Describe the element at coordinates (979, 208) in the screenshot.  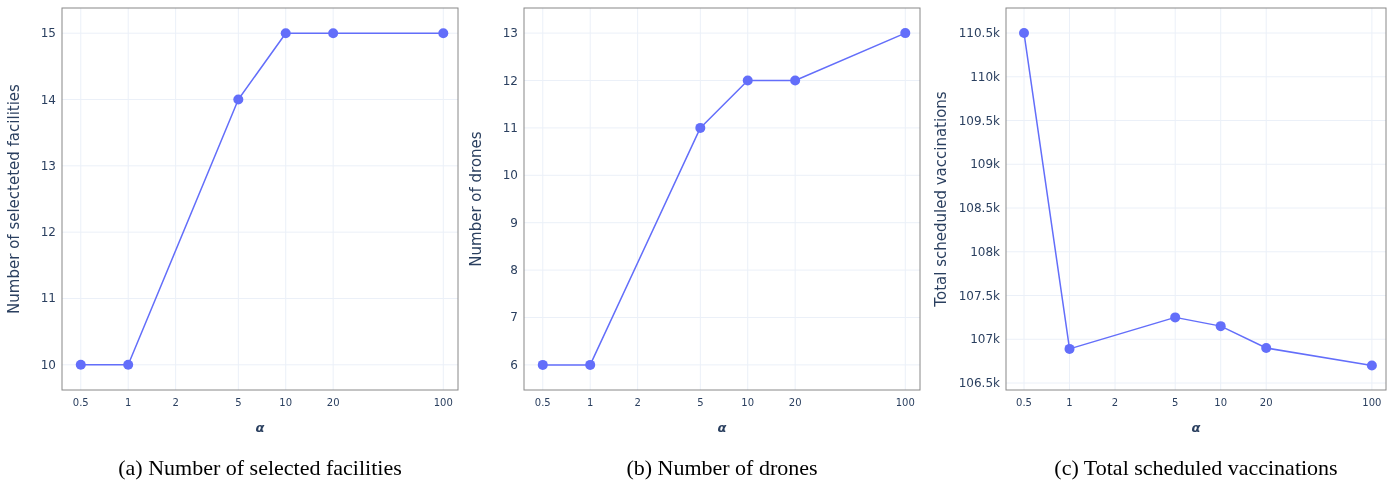
I see `y-tick-label: 108.5k` at that location.